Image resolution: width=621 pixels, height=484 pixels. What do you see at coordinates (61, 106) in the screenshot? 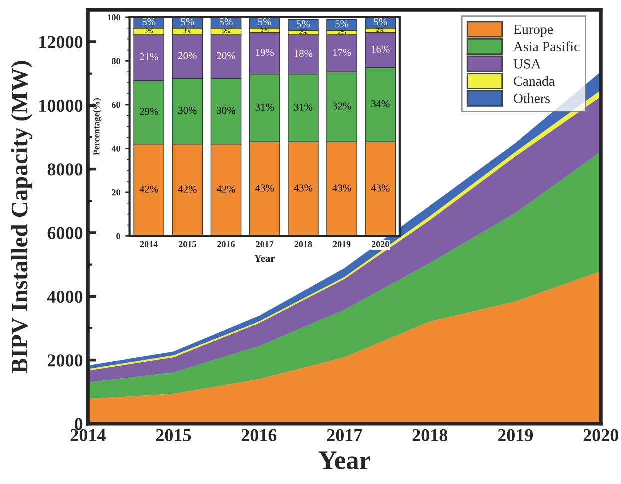
I see `y-tick-label: 10000` at bounding box center [61, 106].